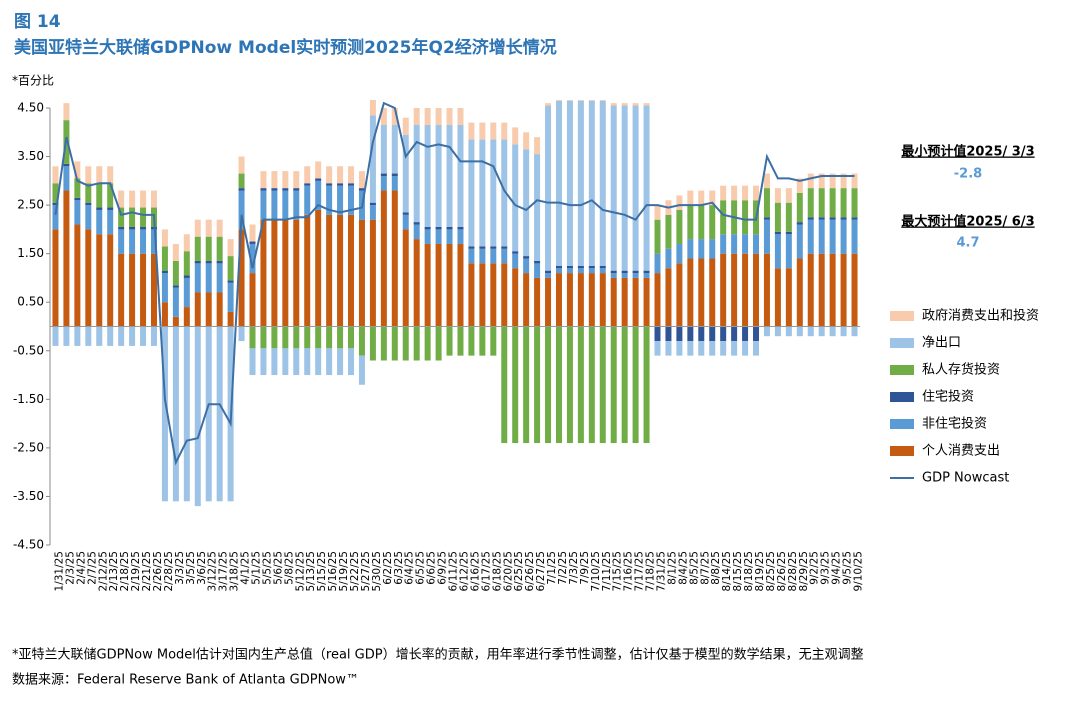  Describe the element at coordinates (285, 47) in the screenshot. I see `chart-title: 美国亚特兰大联储GDPNow Model实时预测2025年Q2经济增长情况` at that location.